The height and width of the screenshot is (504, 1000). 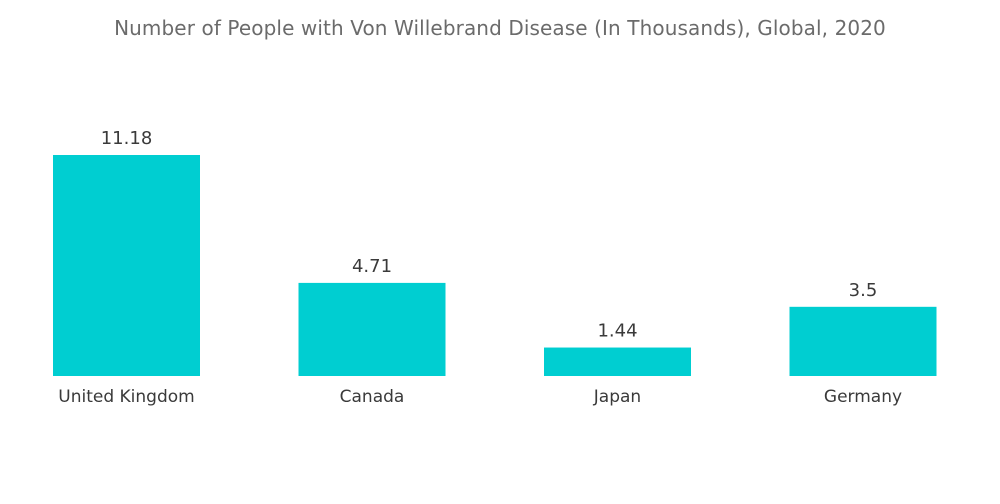 I want to click on bar-japan, so click(x=617, y=361).